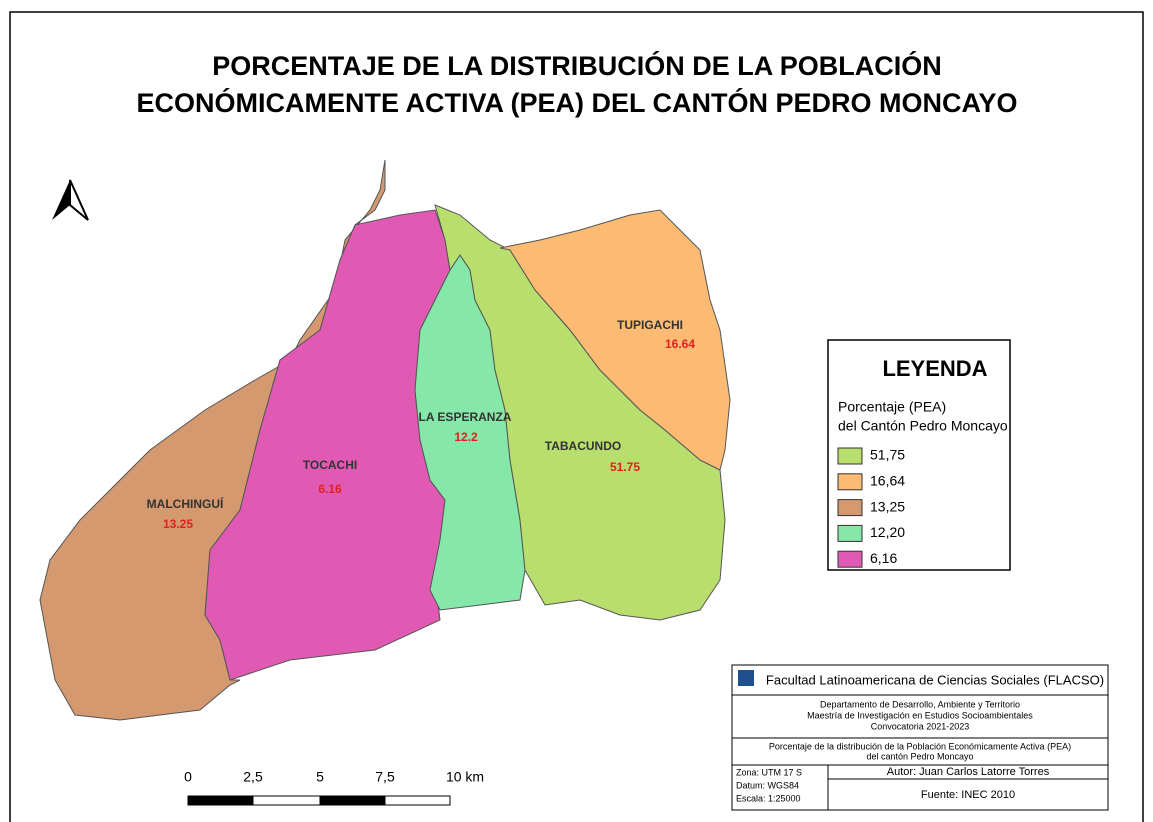  Describe the element at coordinates (968, 772) in the screenshot. I see `author: Autor: Juan Carlos Latorre Torres` at that location.